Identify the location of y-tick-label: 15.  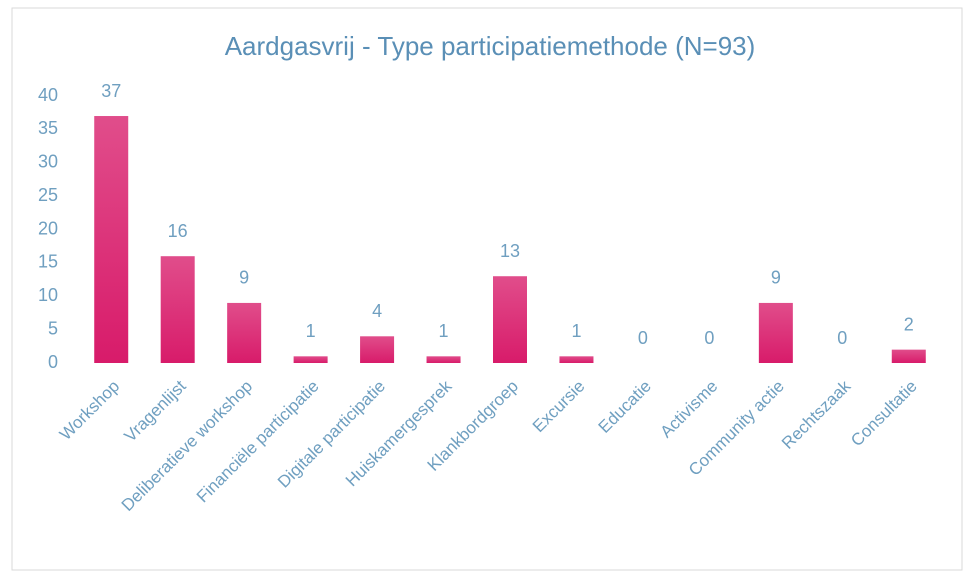
(48, 262).